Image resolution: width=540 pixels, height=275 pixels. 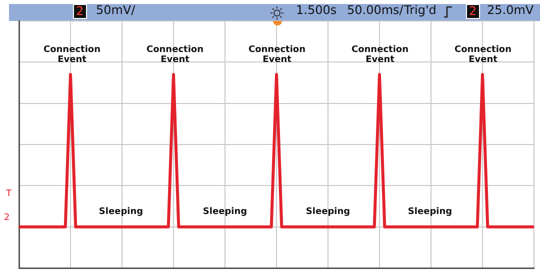 What do you see at coordinates (9, 194) in the screenshot?
I see `text: T` at bounding box center [9, 194].